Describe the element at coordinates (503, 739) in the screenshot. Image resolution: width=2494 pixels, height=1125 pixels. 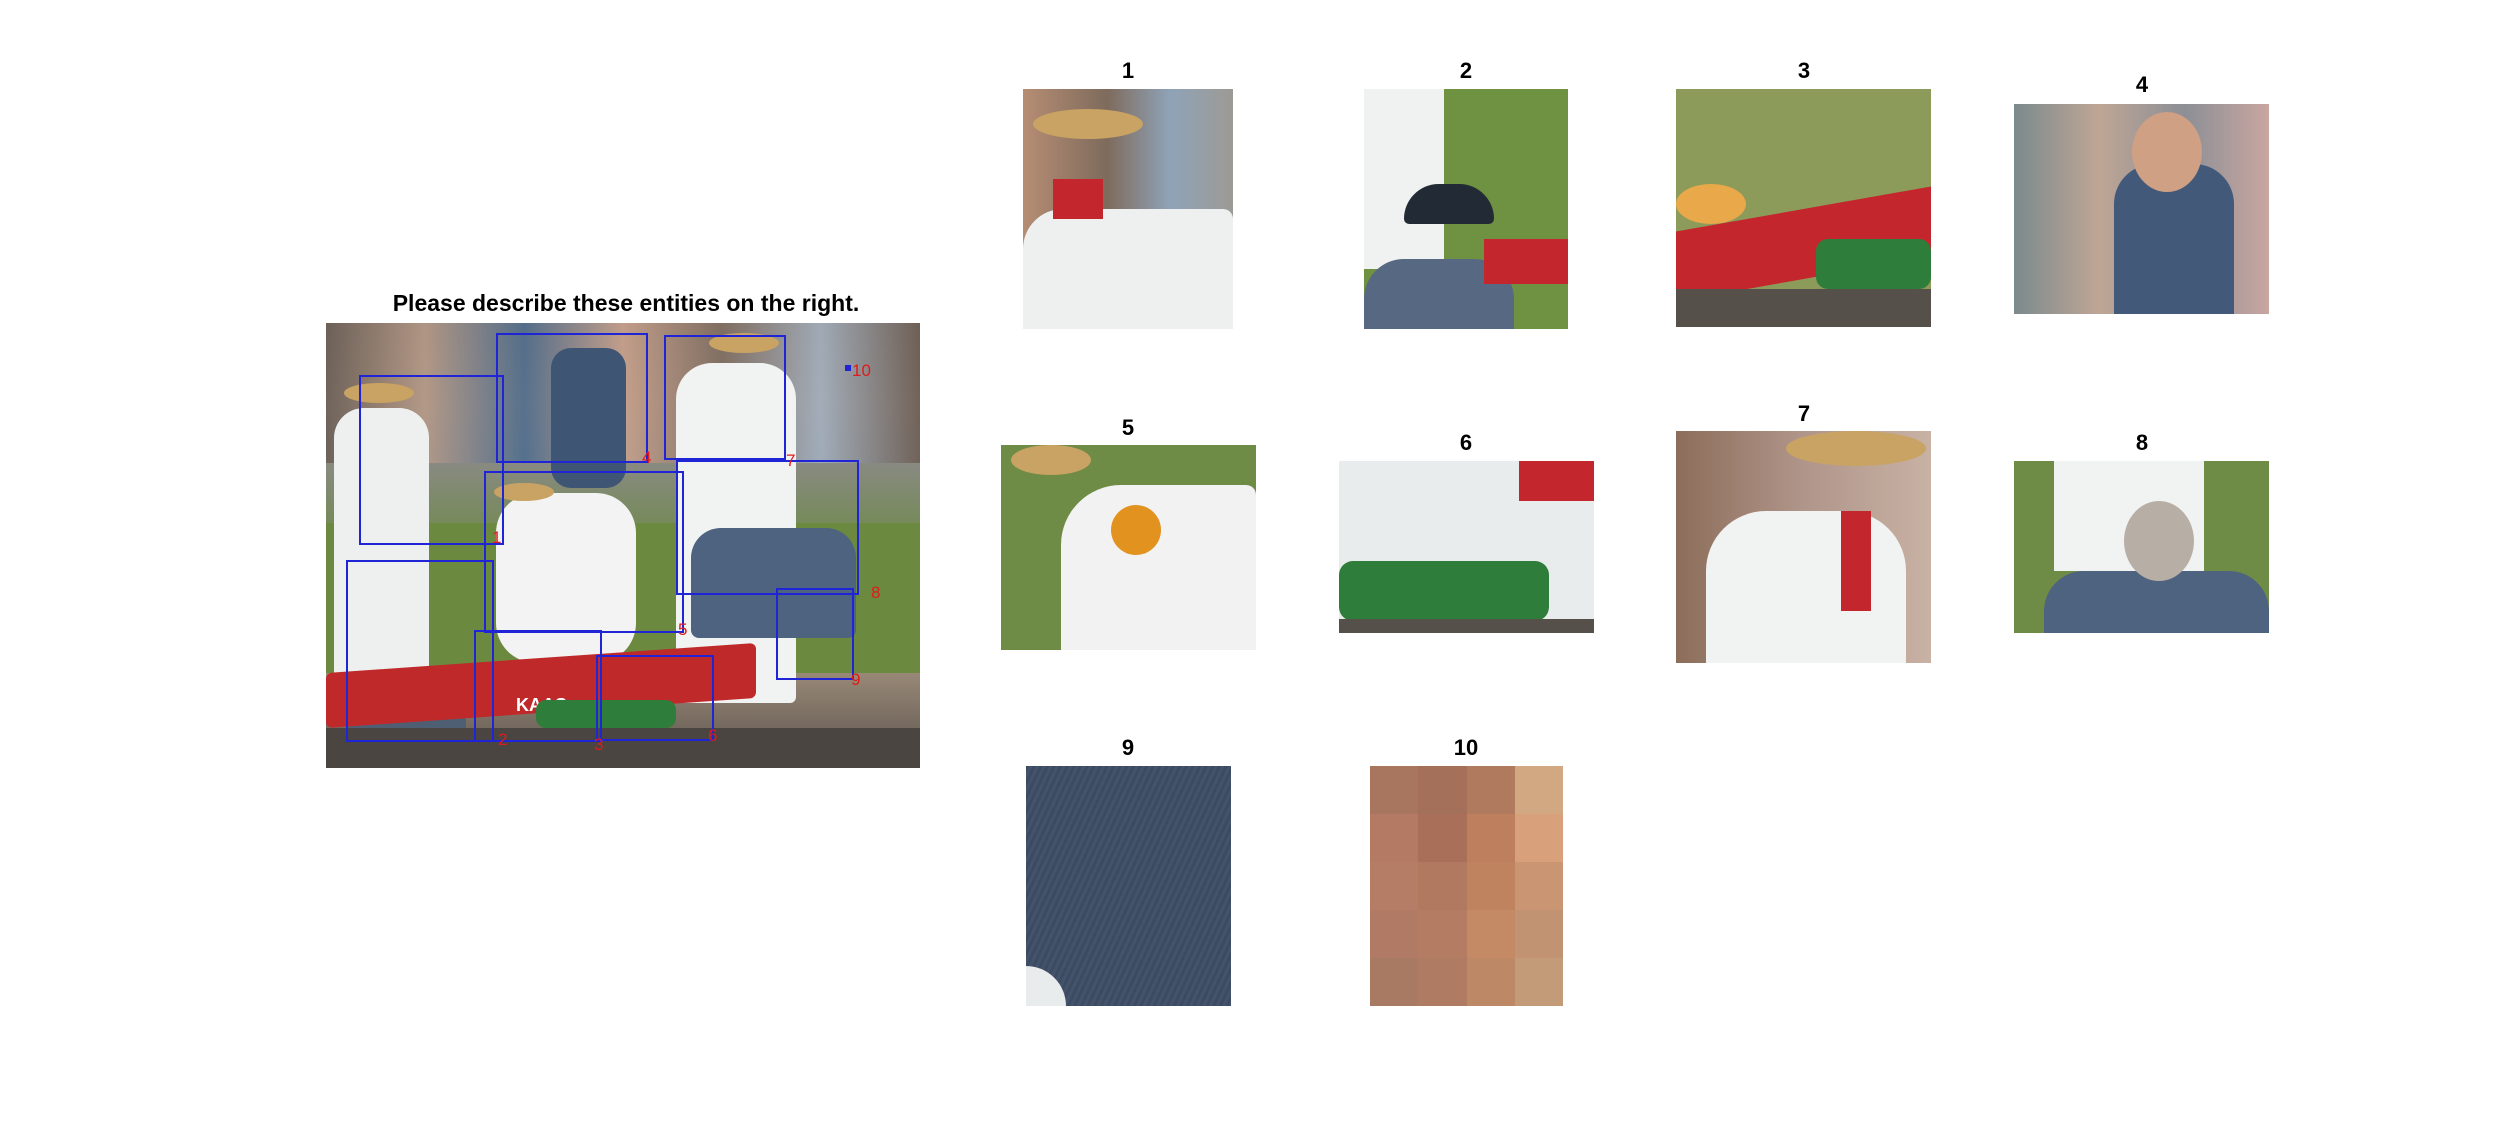
I see `region-label-2: 2` at that location.